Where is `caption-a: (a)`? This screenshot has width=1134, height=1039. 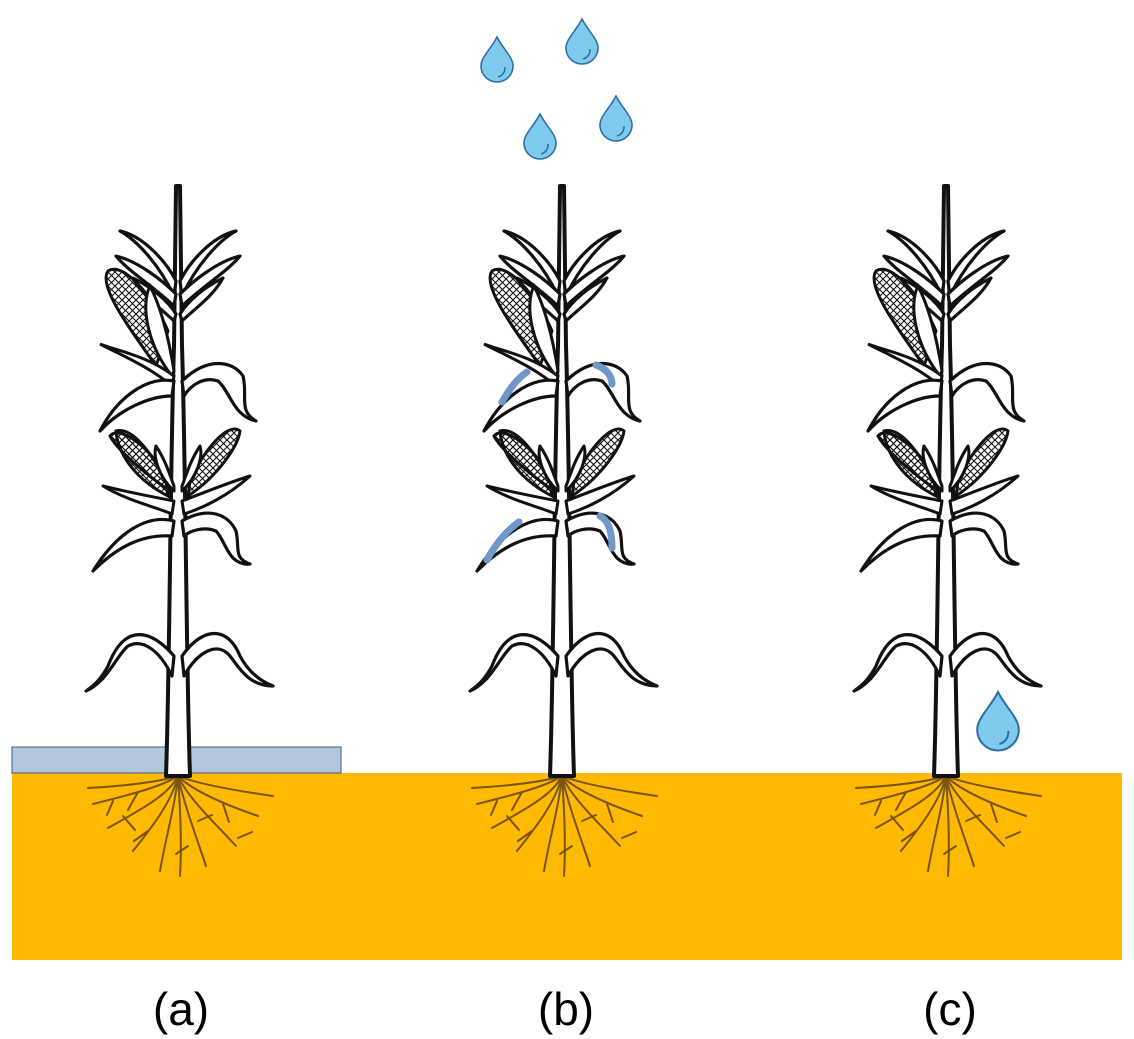 caption-a: (a) is located at coordinates (181, 1009).